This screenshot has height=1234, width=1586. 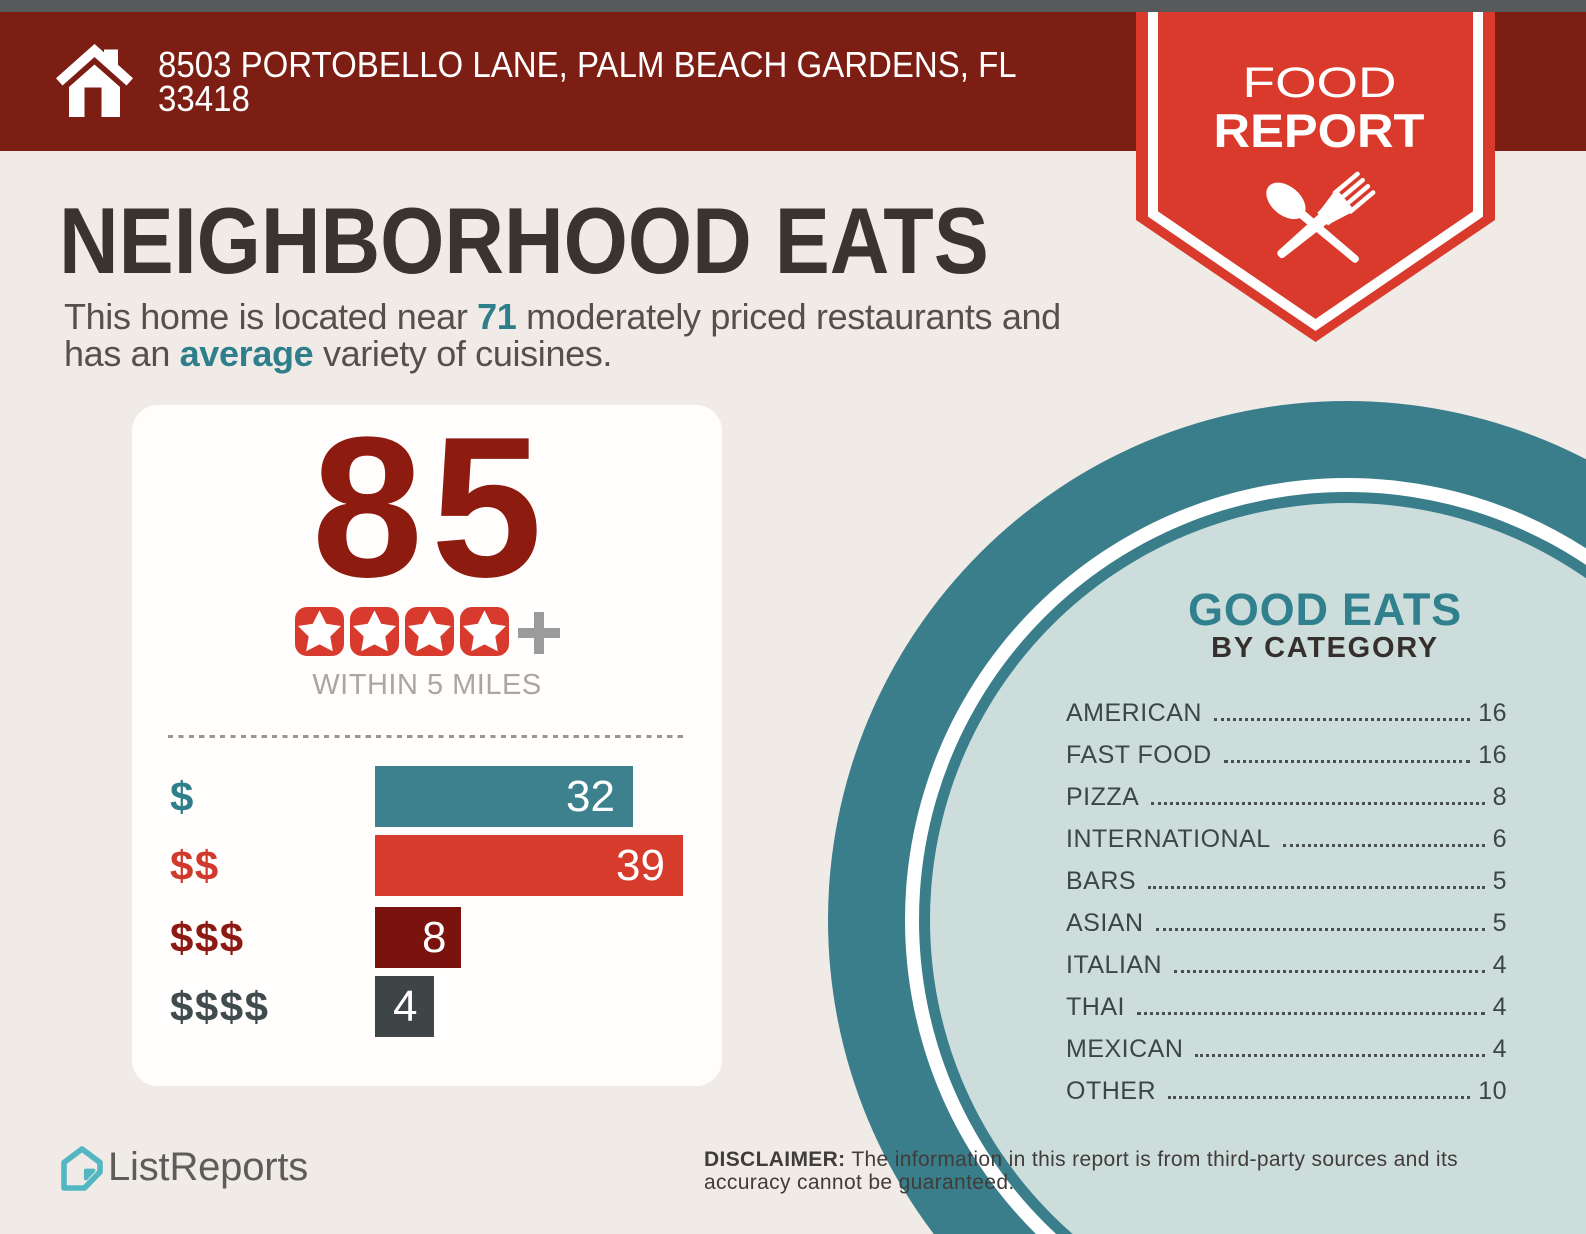 What do you see at coordinates (1319, 130) in the screenshot?
I see `svg-text: REPORT` at bounding box center [1319, 130].